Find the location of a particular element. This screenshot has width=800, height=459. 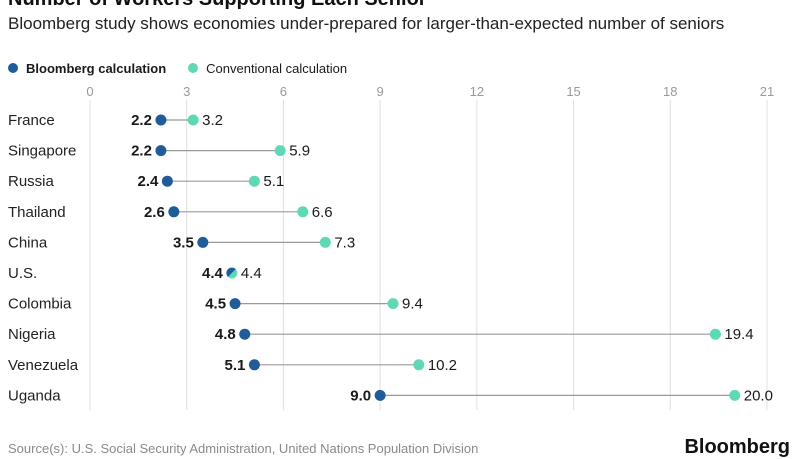

category-label: Venezuela is located at coordinates (43, 365).